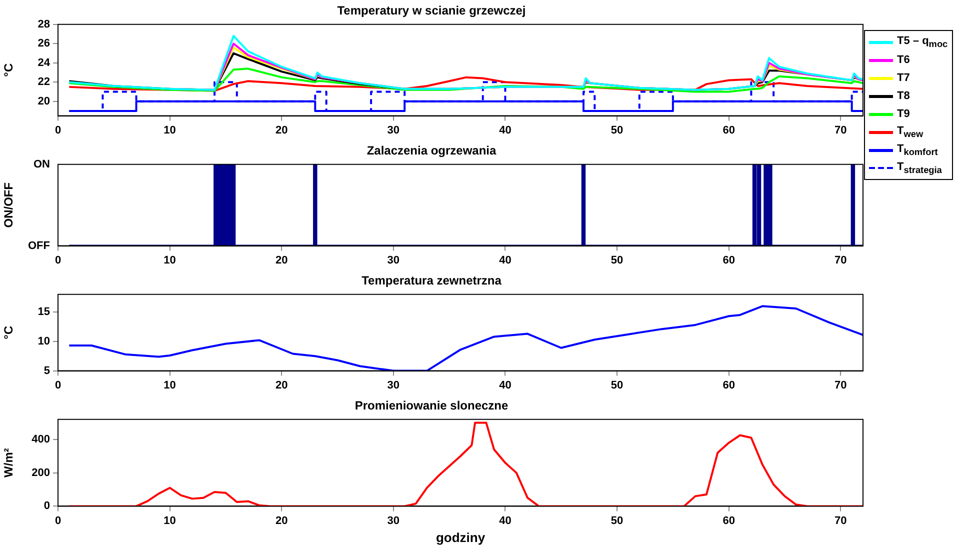  Describe the element at coordinates (432, 281) in the screenshot. I see `chart-title: Temperatura zewnetrzna` at that location.